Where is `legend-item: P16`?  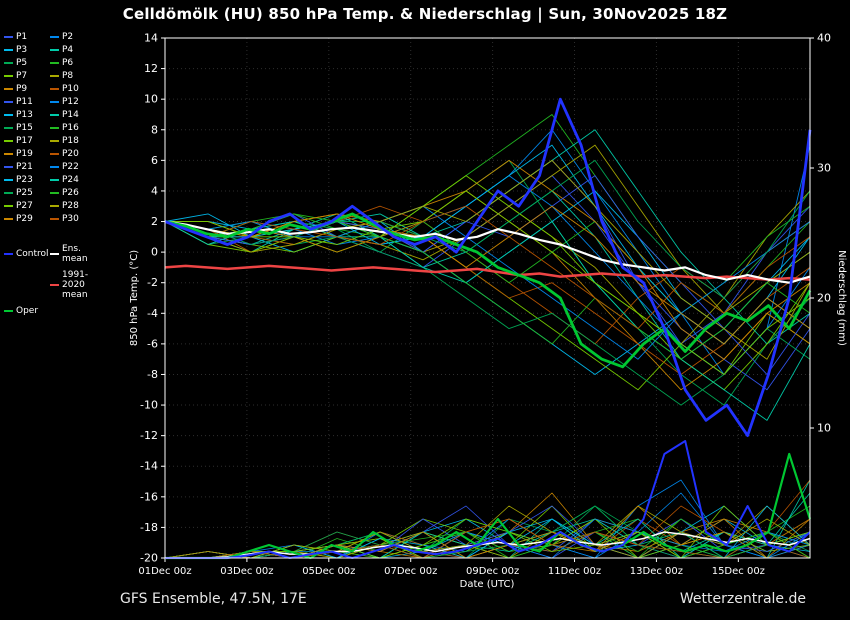 legend-item: P16 is located at coordinates (73, 128).